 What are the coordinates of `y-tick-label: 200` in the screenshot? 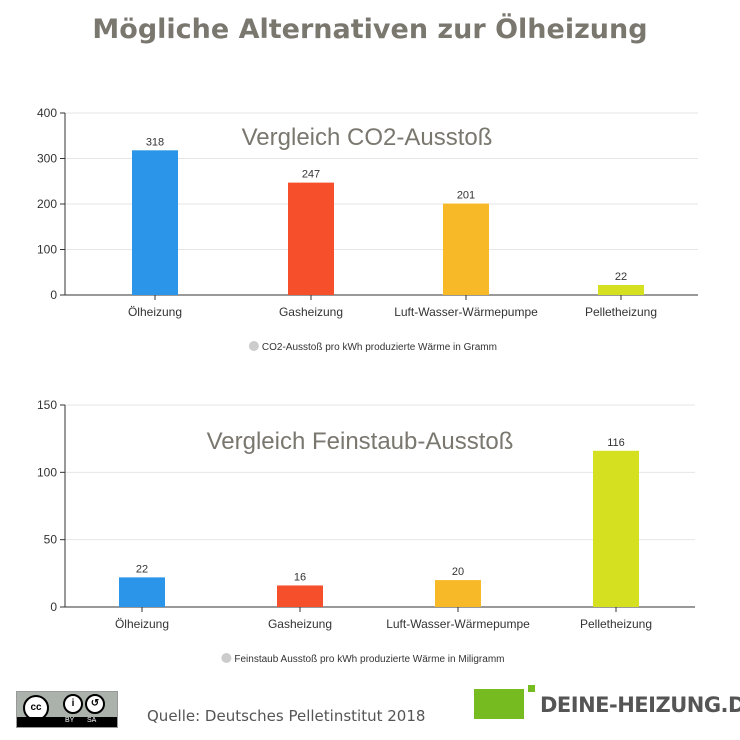 It's located at (47, 204).